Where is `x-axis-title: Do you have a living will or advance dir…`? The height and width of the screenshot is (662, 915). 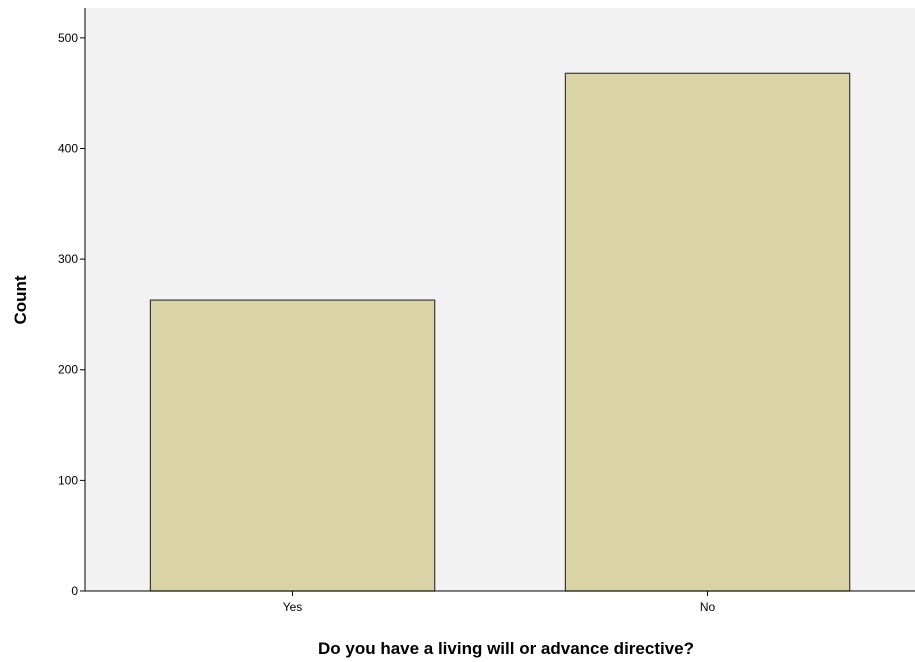
x-axis-title: Do you have a living will or advance dir… is located at coordinates (506, 648).